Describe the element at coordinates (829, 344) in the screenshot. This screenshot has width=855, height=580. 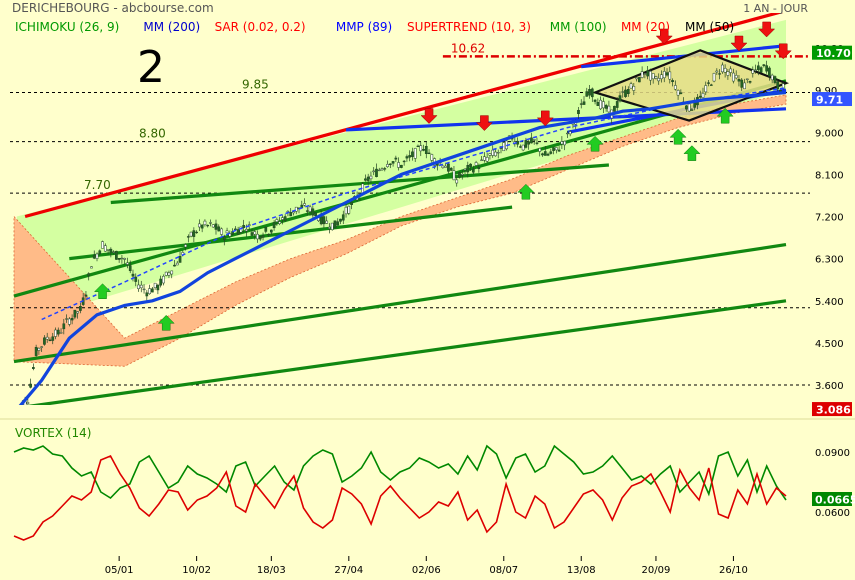
I see `y-tick-label: 4.500` at that location.